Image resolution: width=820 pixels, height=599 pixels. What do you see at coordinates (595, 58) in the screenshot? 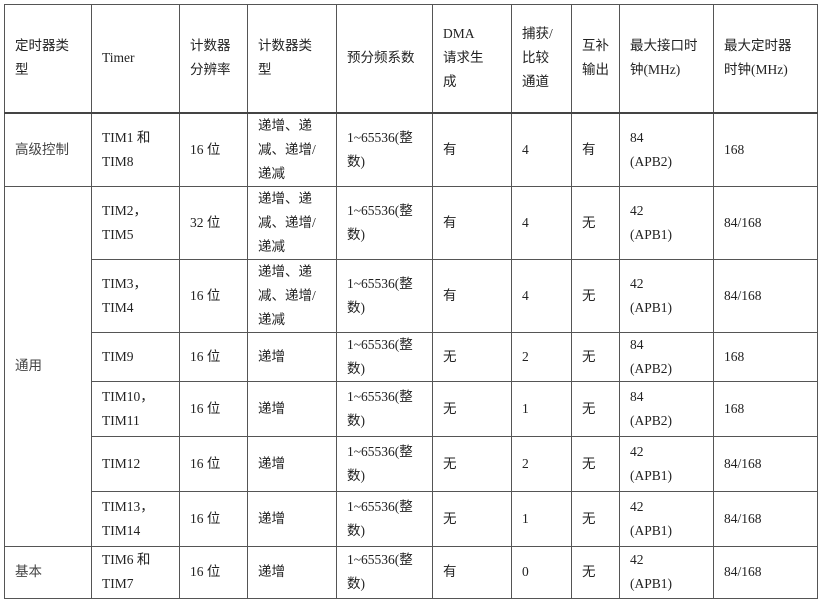
I see `header-text: 互补输出` at bounding box center [595, 58].